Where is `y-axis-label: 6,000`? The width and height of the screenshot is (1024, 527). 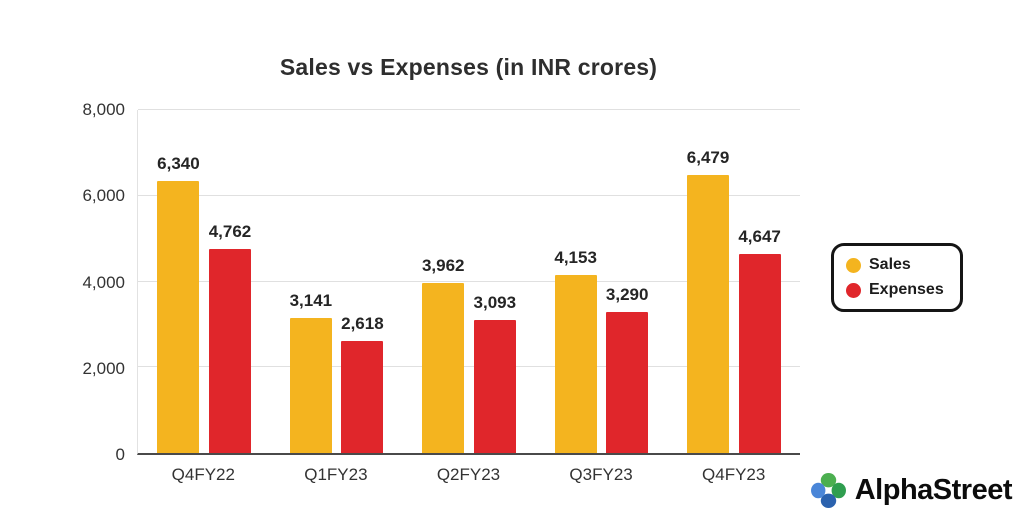
y-axis-label: 6,000 is located at coordinates (103, 196).